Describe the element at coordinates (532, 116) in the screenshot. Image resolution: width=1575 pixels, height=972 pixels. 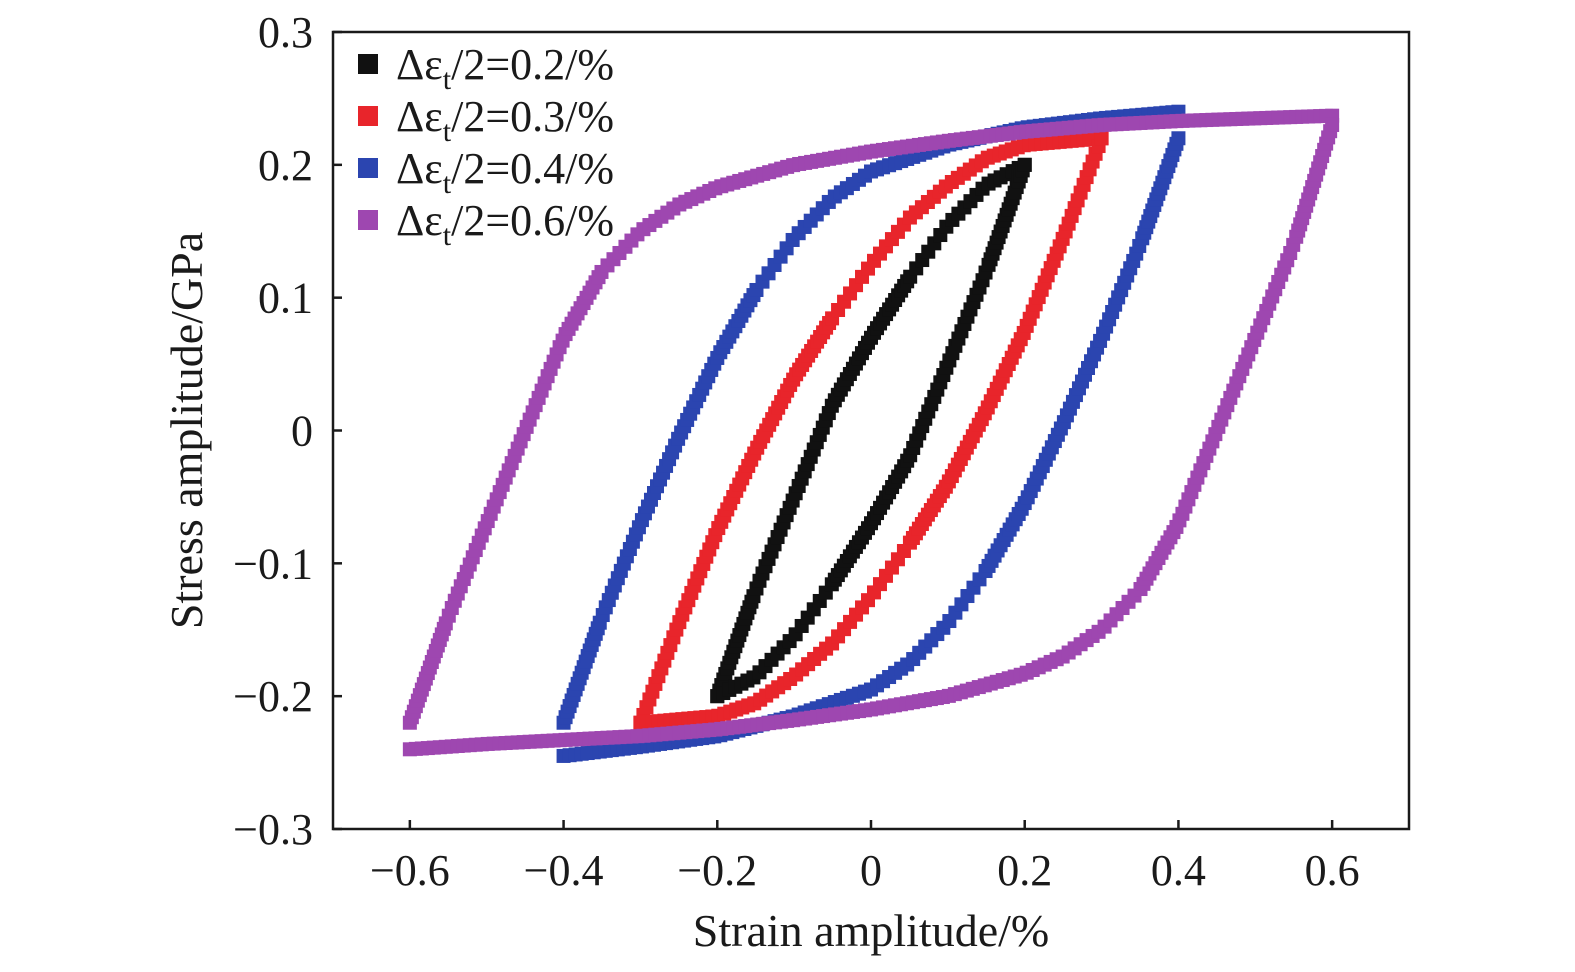
I see `legend-label-rest: /2=0.3/%` at that location.